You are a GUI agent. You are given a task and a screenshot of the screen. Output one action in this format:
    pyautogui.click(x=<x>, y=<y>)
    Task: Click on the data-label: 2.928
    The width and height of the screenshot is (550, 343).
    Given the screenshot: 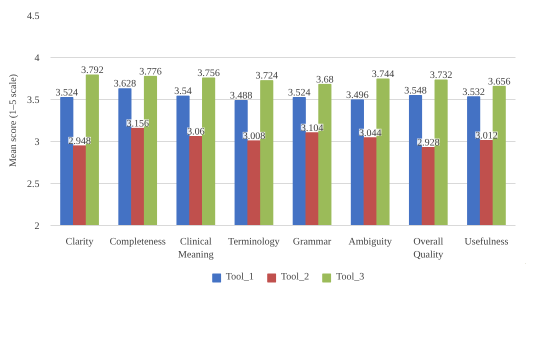 What is the action you would take?
    pyautogui.click(x=428, y=143)
    